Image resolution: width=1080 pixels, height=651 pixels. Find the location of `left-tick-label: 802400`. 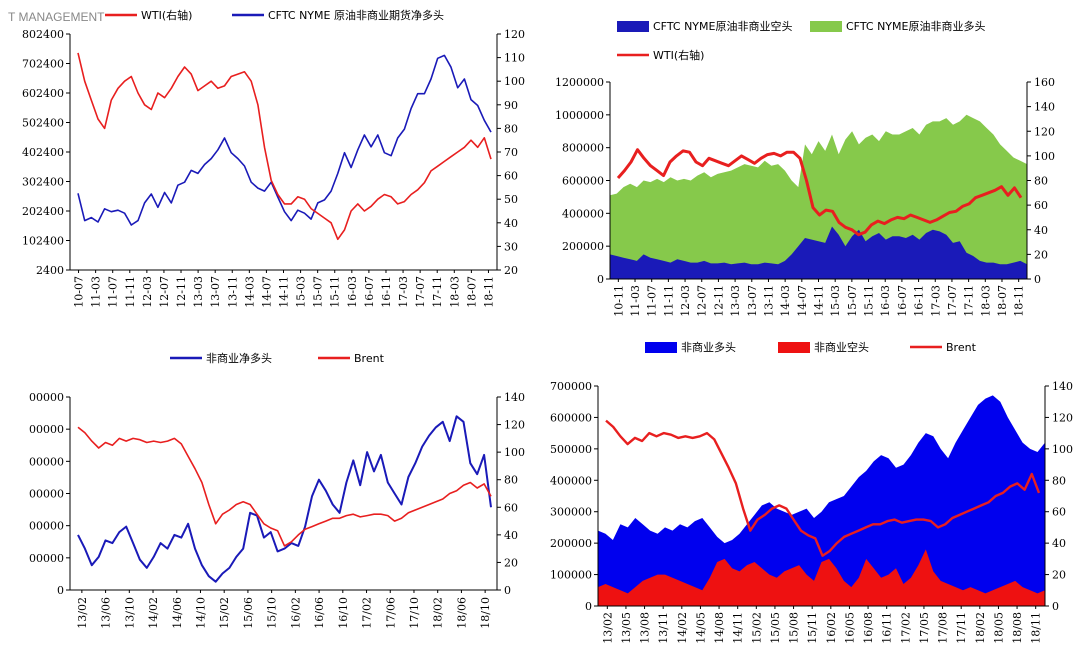

left-tick-label: 802400 is located at coordinates (43, 34).